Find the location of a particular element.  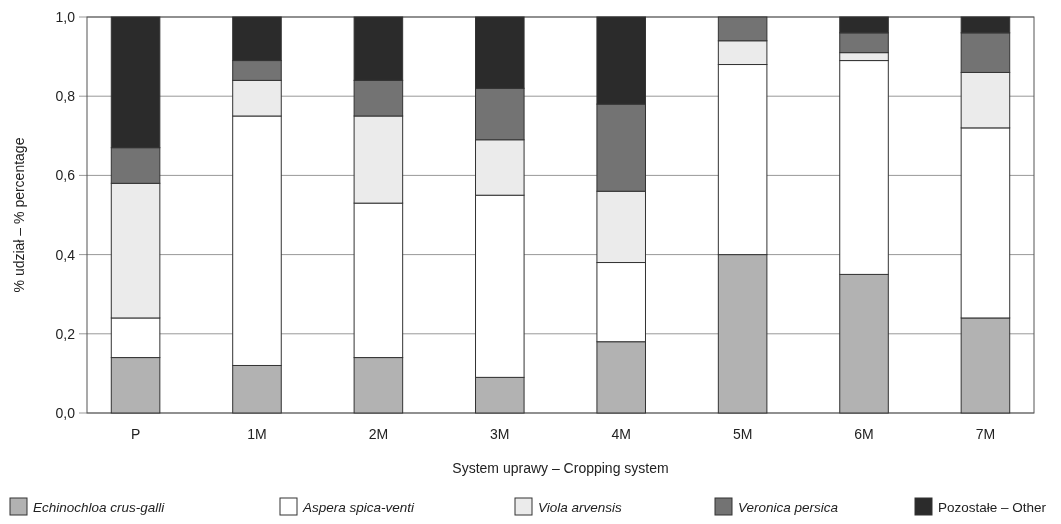

x-tick-label: 7M is located at coordinates (985, 434).